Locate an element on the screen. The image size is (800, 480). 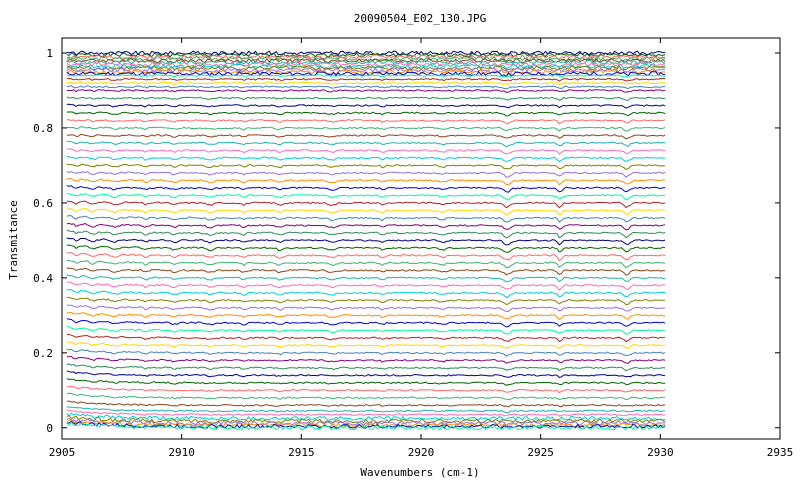
y-tick-label: 0 is located at coordinates (49, 428).